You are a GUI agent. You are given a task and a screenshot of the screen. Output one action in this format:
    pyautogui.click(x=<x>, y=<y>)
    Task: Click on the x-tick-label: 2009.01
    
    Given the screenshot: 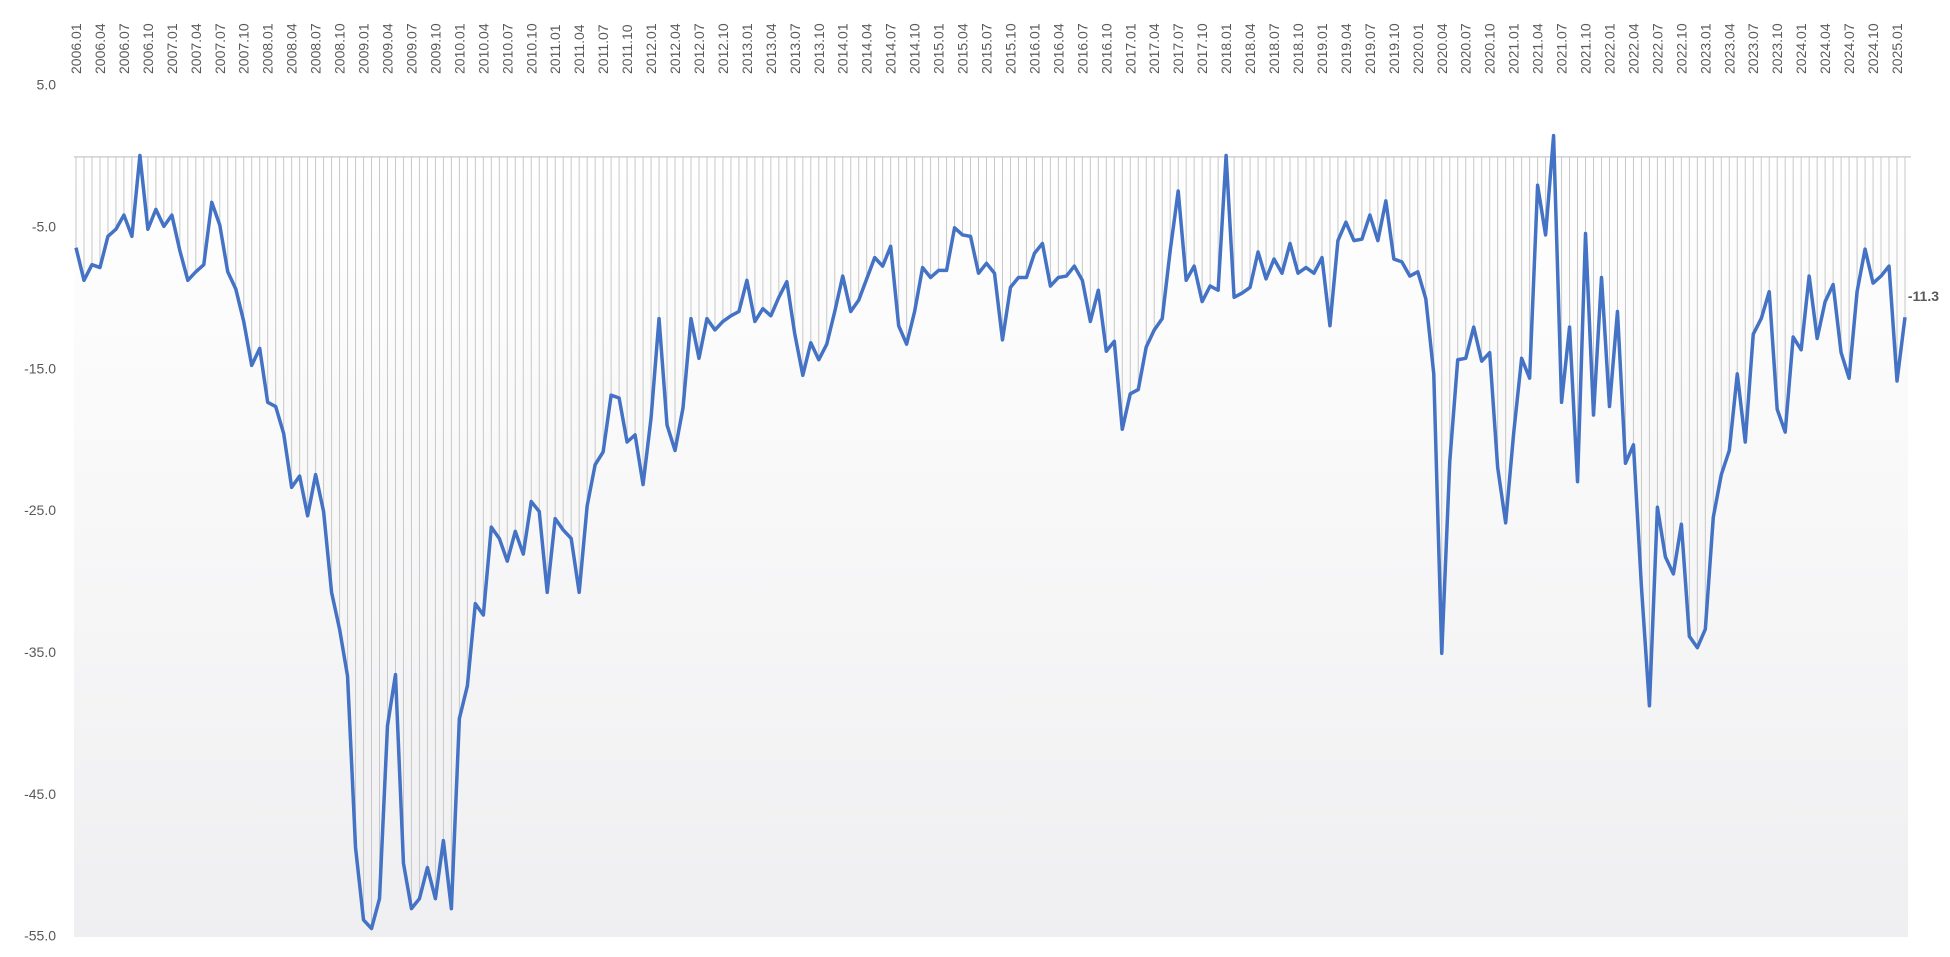 What is the action you would take?
    pyautogui.click(x=364, y=48)
    